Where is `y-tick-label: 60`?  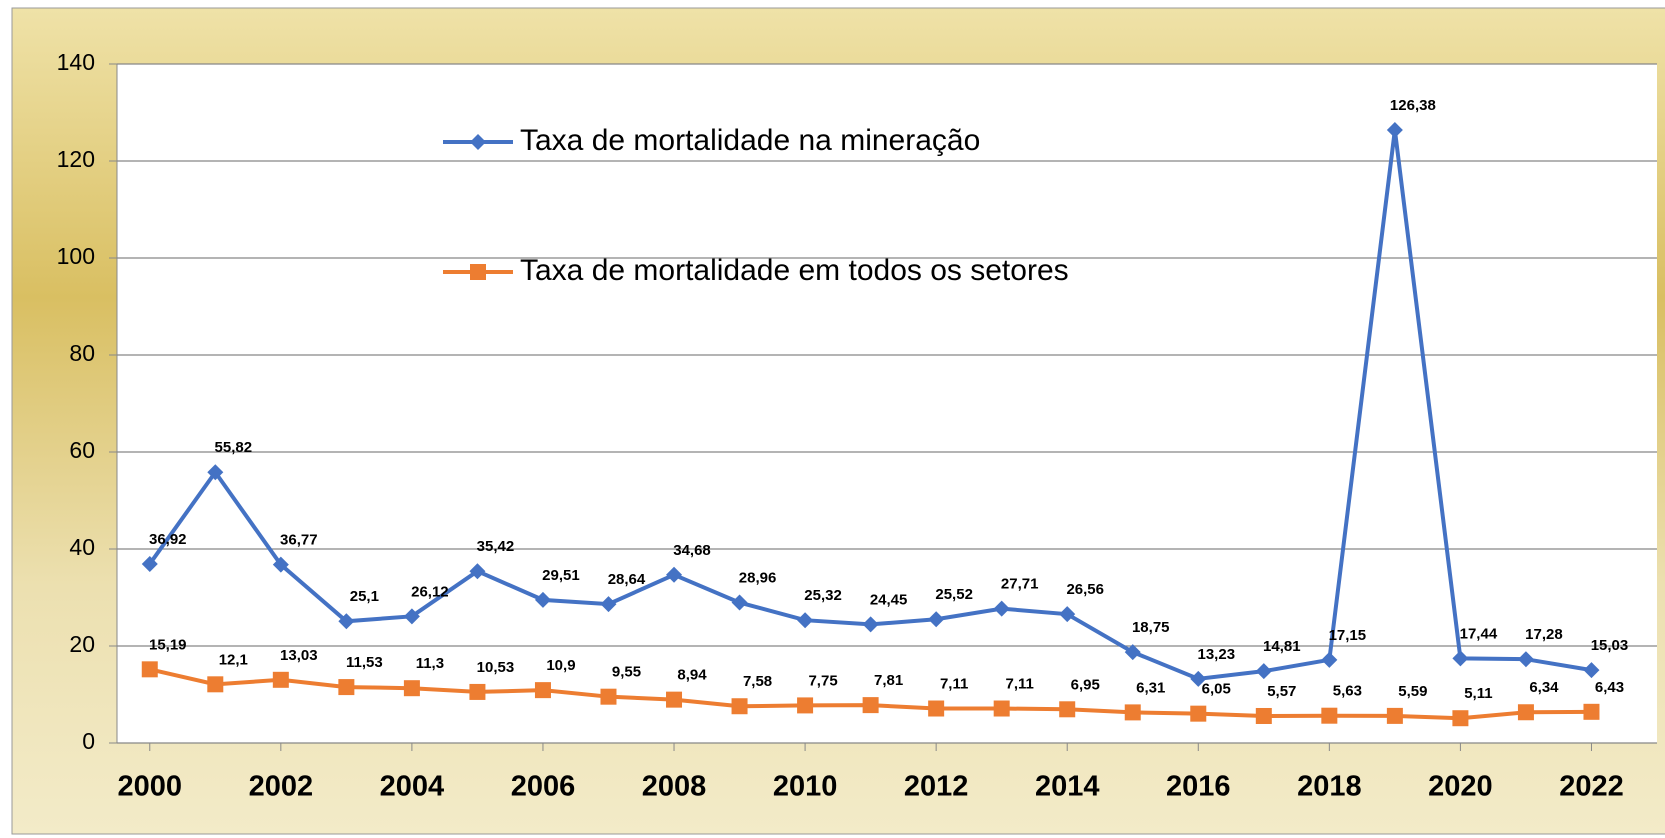
y-tick-label: 60 is located at coordinates (82, 450).